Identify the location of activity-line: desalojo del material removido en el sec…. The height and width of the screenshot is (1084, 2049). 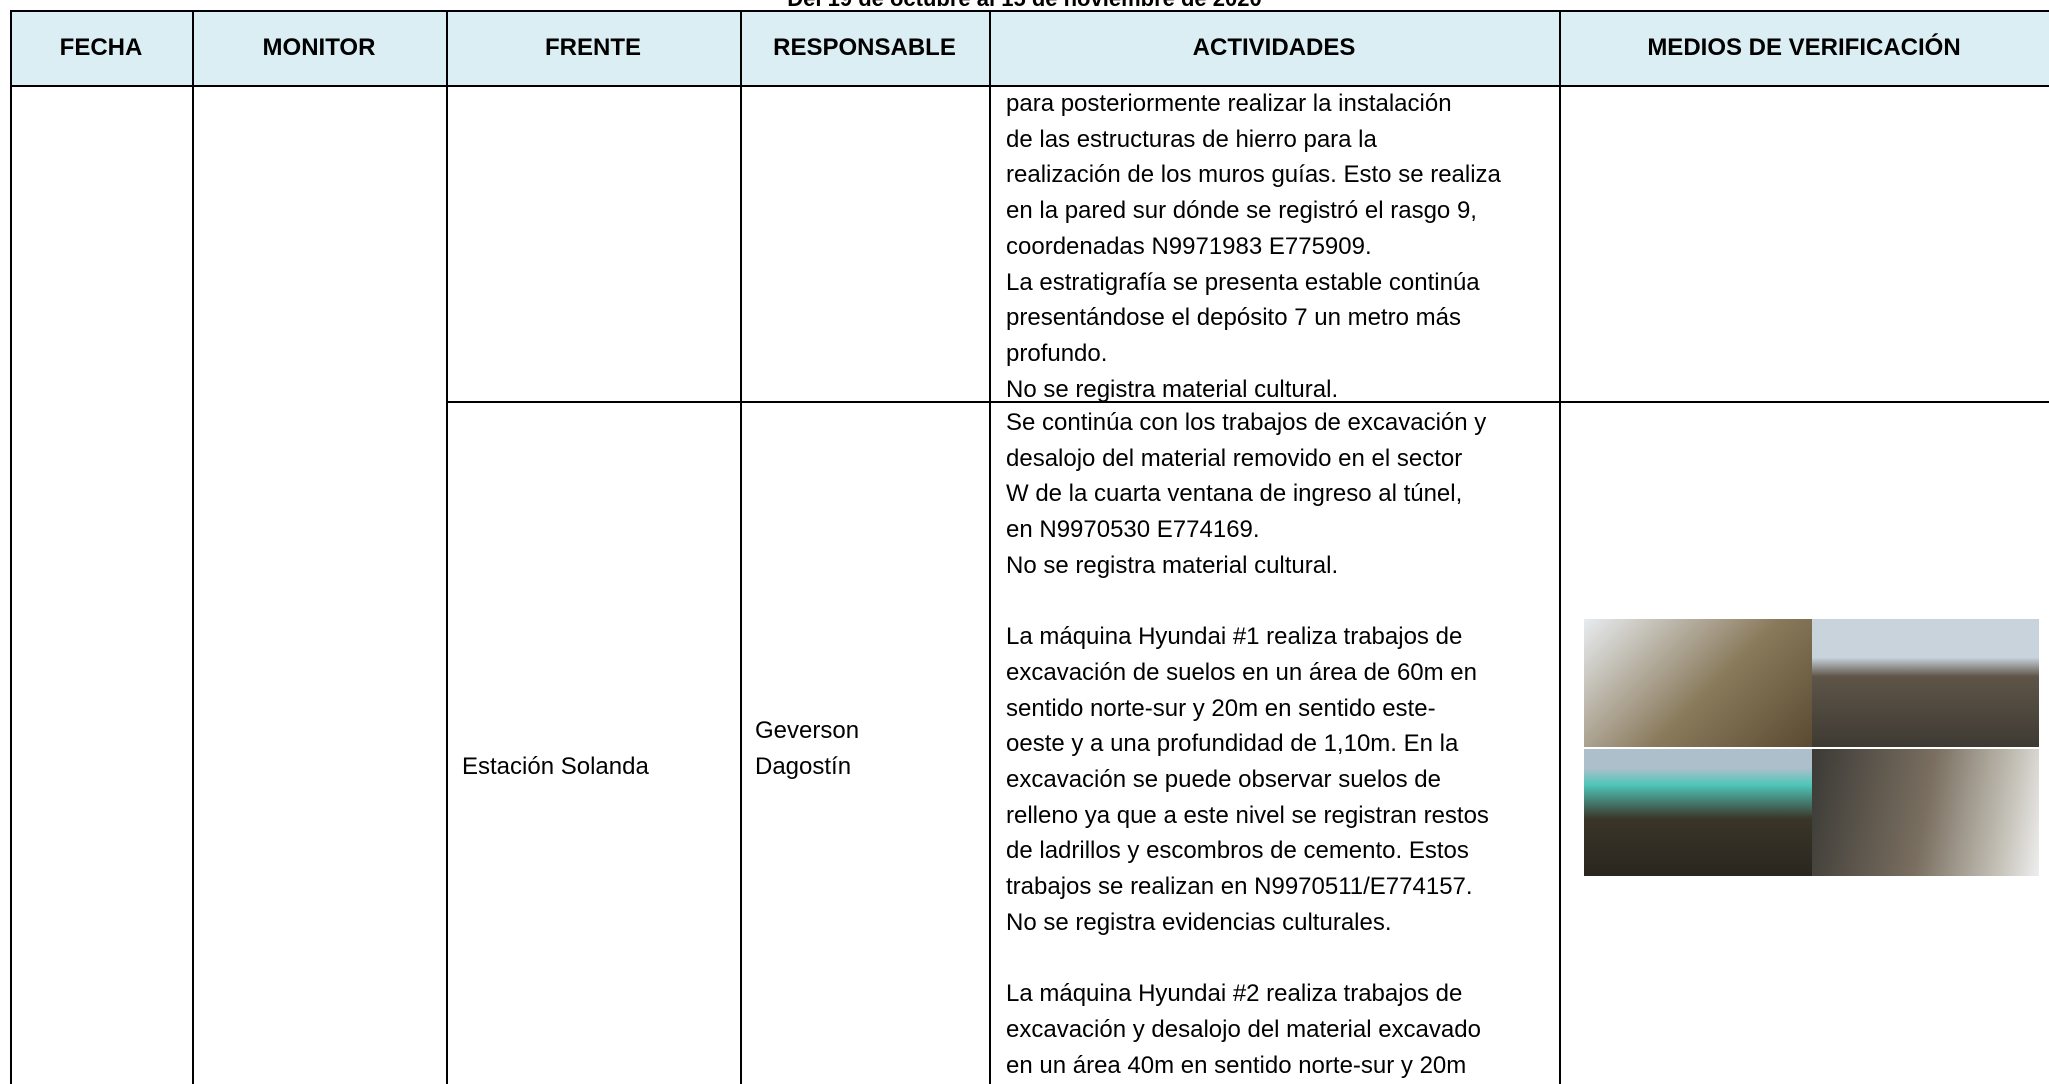
(1234, 458).